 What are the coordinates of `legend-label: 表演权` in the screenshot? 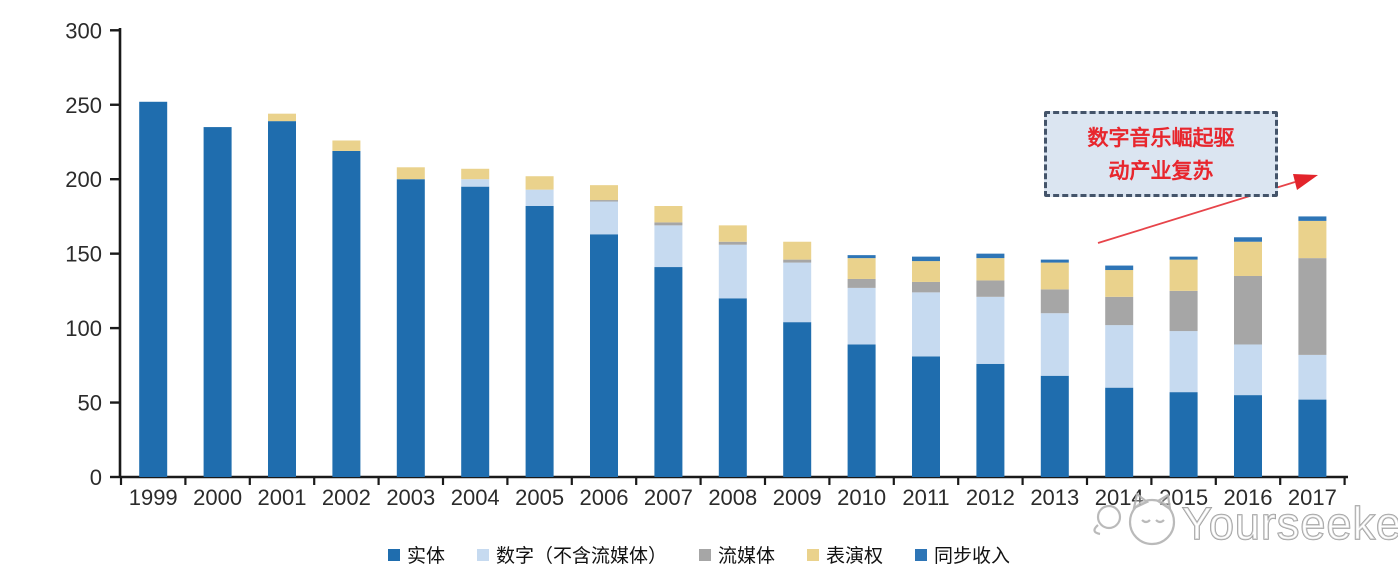 It's located at (855, 556).